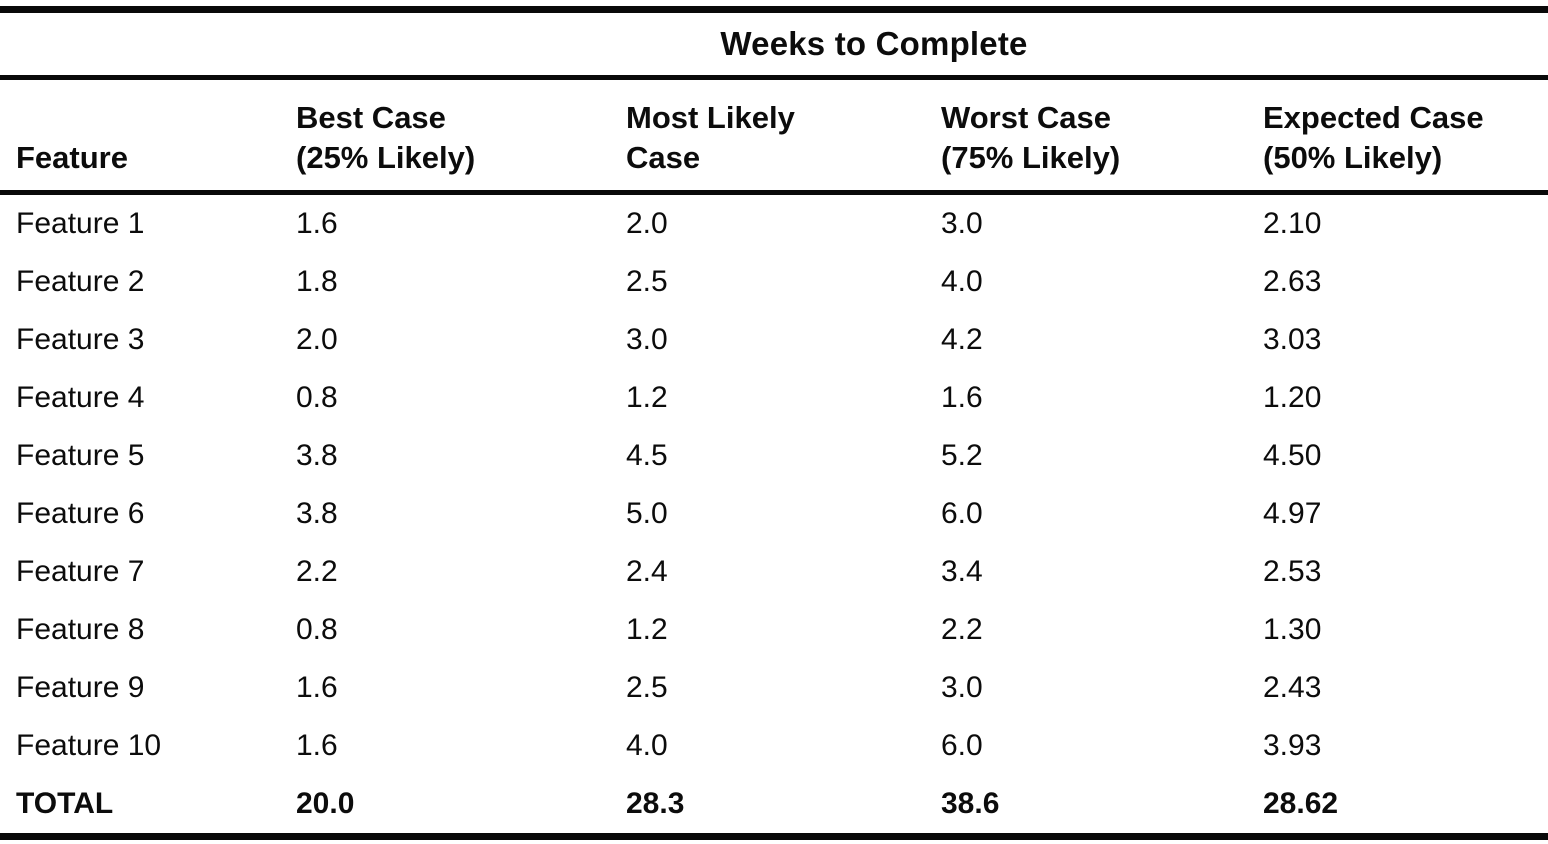 This screenshot has width=1548, height=844. I want to click on cell-expected-case: 2.43, so click(1292, 687).